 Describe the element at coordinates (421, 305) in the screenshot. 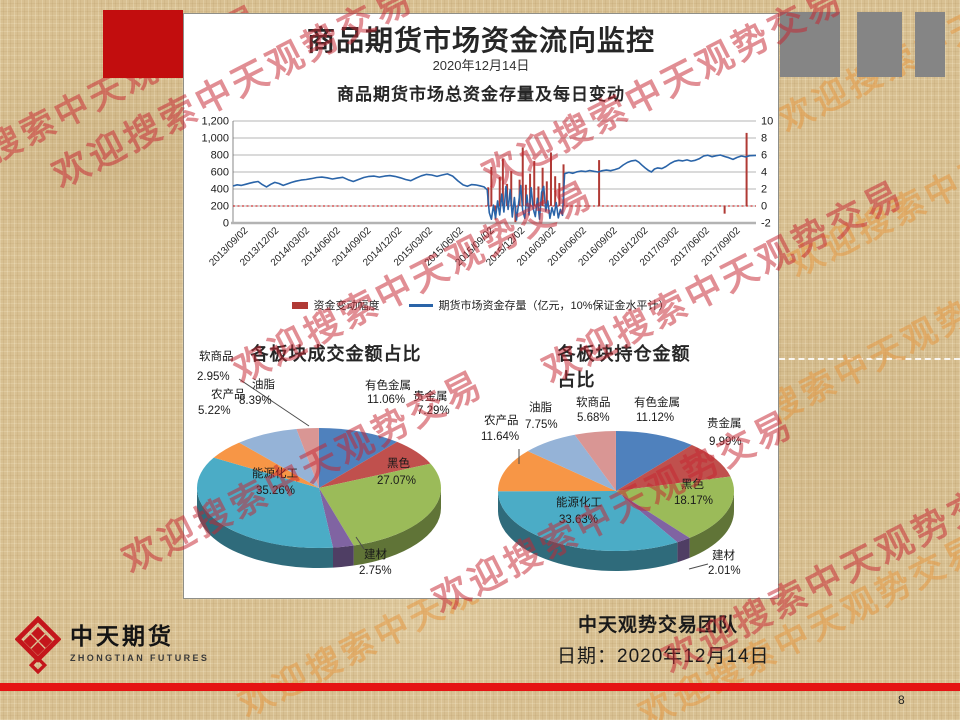

I see `line-series-swatch-icon` at that location.